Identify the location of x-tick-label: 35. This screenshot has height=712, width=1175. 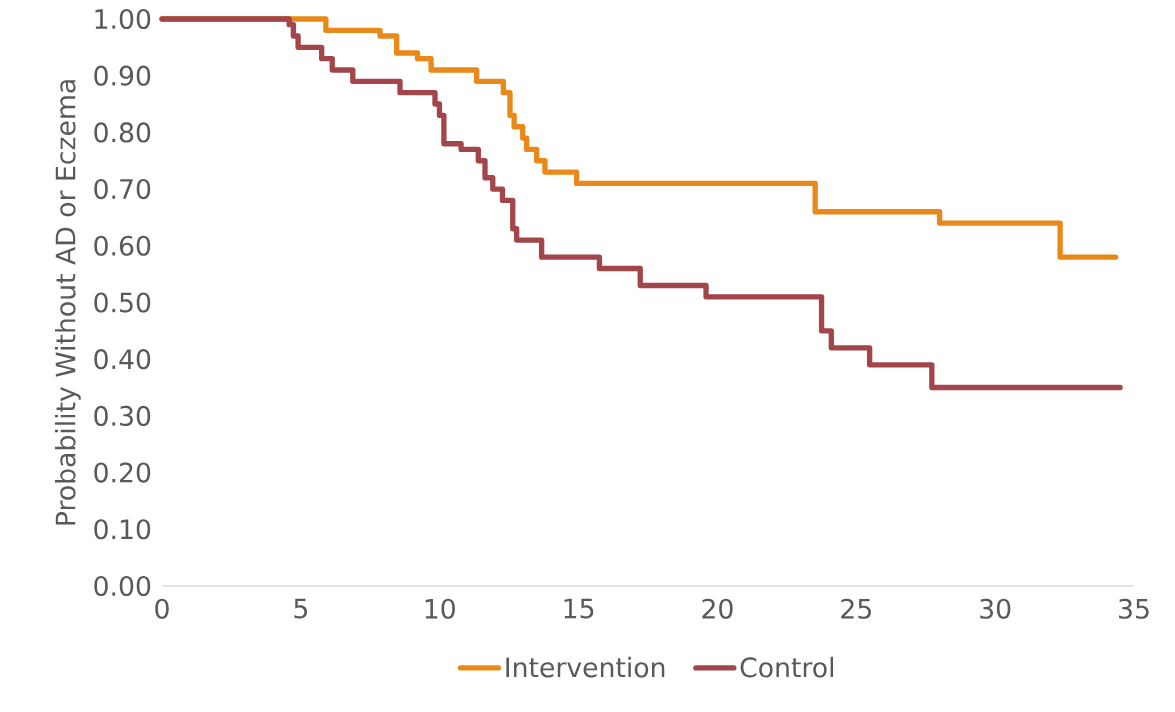
(1134, 608).